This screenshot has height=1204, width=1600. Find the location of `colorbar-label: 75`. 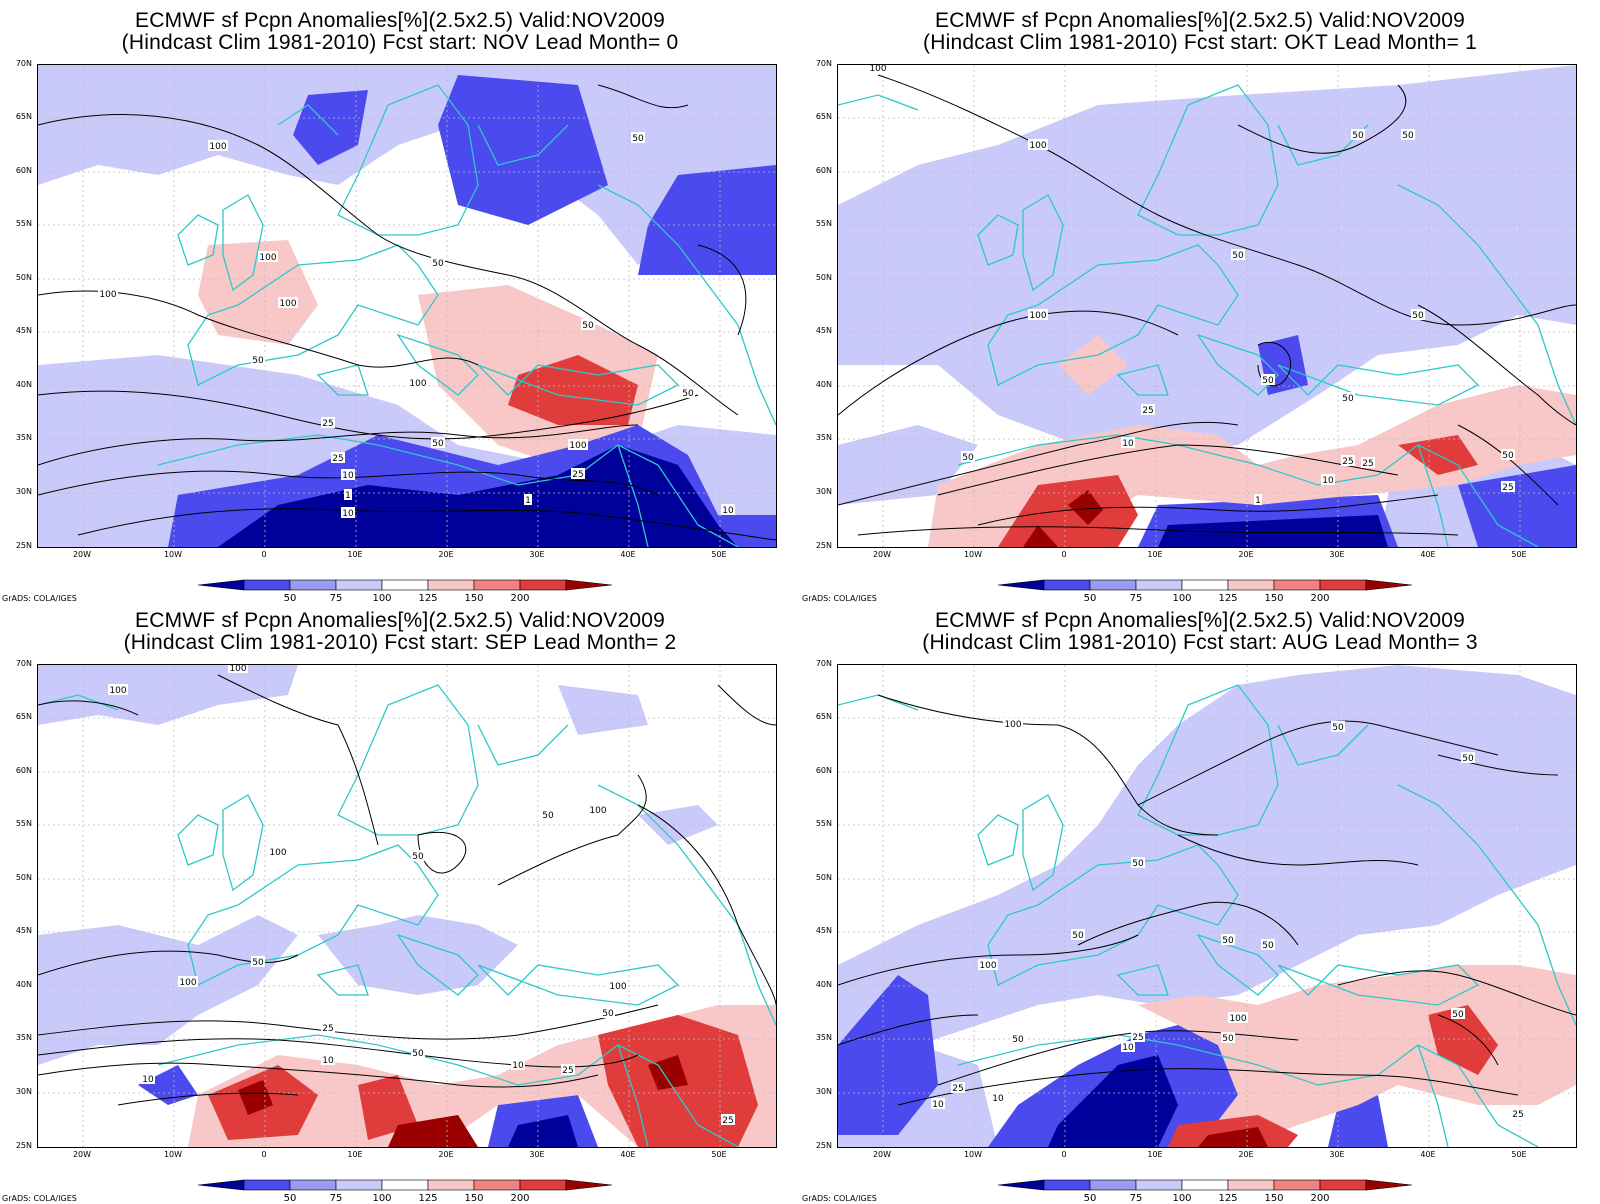

colorbar-label: 75 is located at coordinates (1136, 1198).